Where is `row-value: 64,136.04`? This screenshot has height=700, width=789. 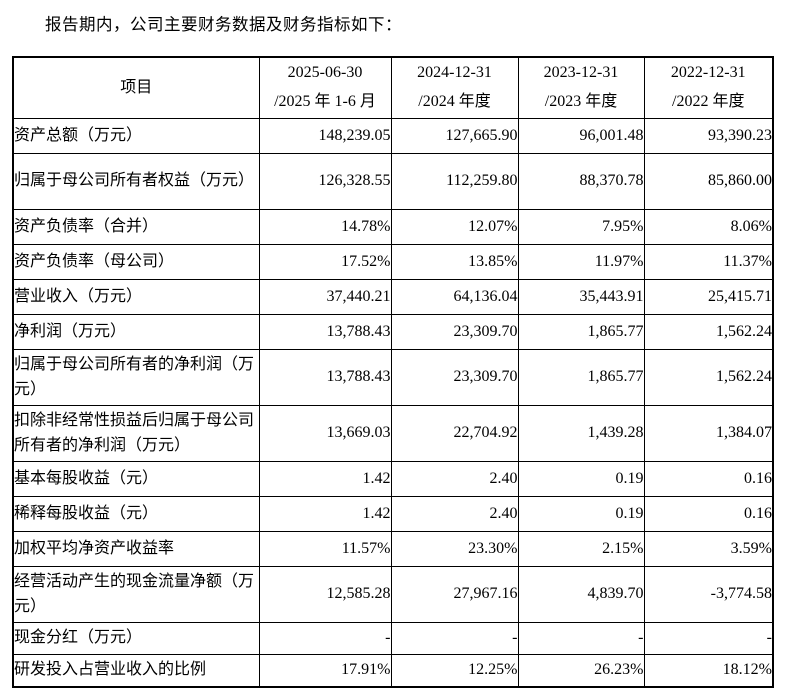
row-value: 64,136.04 is located at coordinates (454, 297).